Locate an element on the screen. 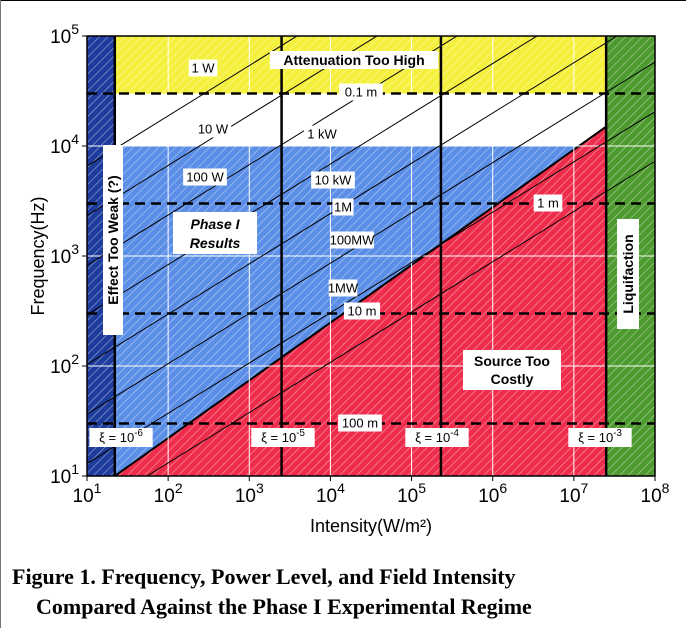  x-tick-label: 10⁸ is located at coordinates (655, 493).